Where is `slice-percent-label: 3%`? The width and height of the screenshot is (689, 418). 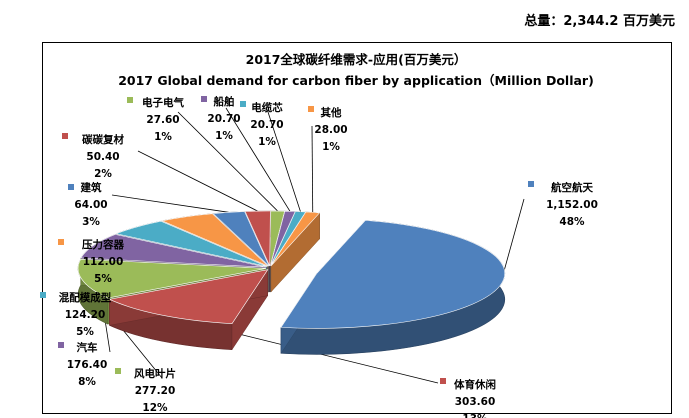
slice-percent-label: 3% is located at coordinates (91, 222).